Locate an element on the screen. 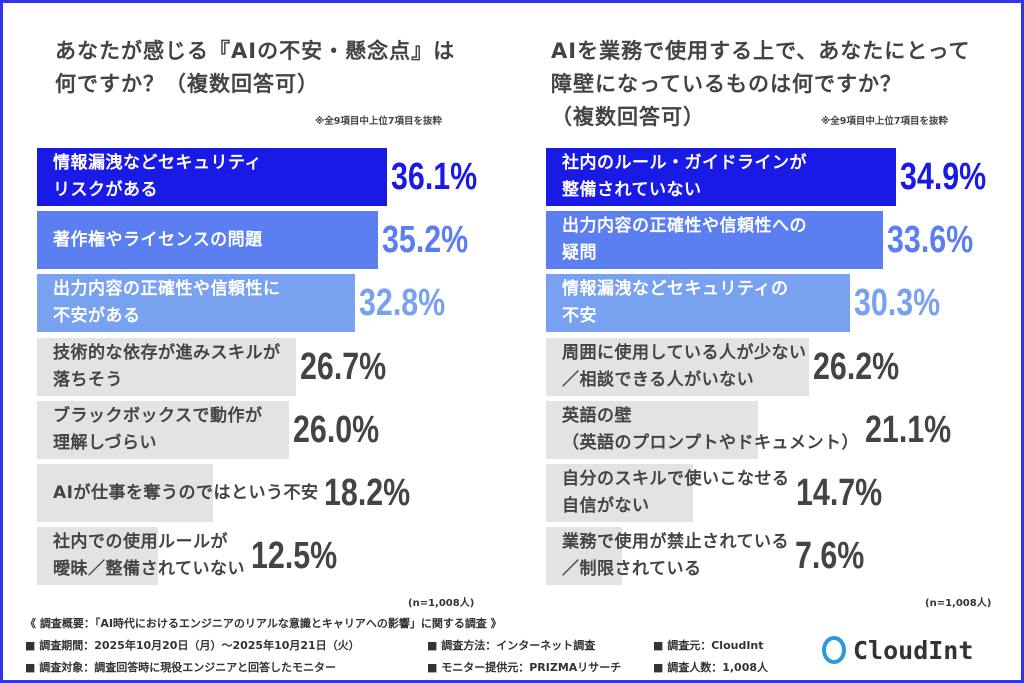 The image size is (1024, 683). category-label: ブラックボックスで動作が 理解しづらい is located at coordinates (158, 429).